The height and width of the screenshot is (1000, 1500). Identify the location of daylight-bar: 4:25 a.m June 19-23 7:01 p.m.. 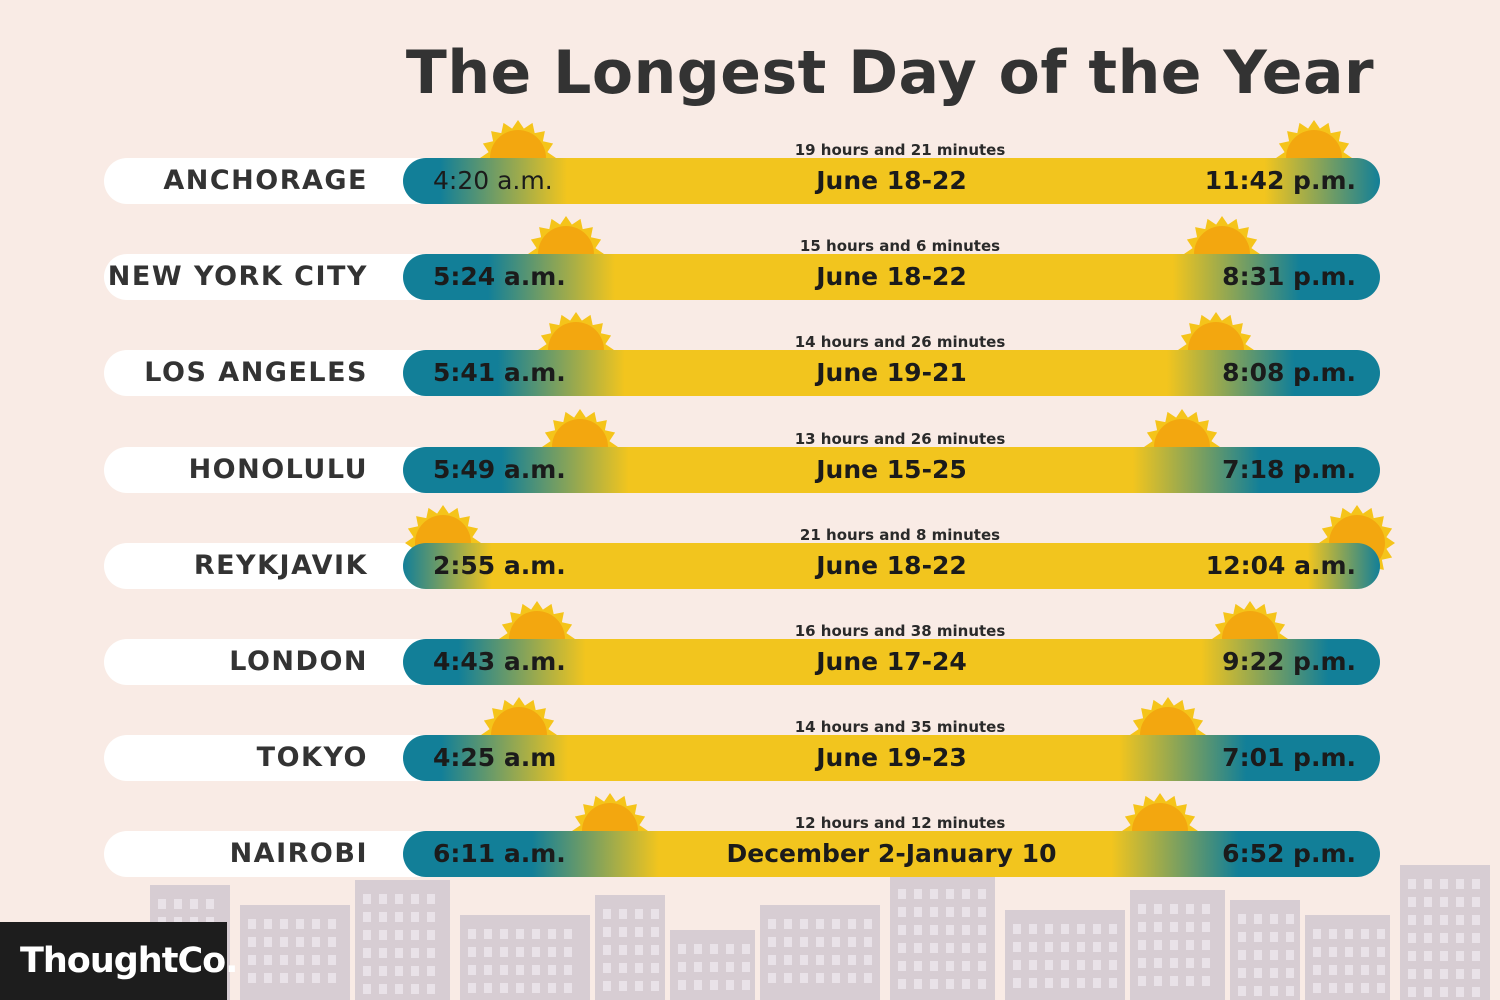
(891, 758).